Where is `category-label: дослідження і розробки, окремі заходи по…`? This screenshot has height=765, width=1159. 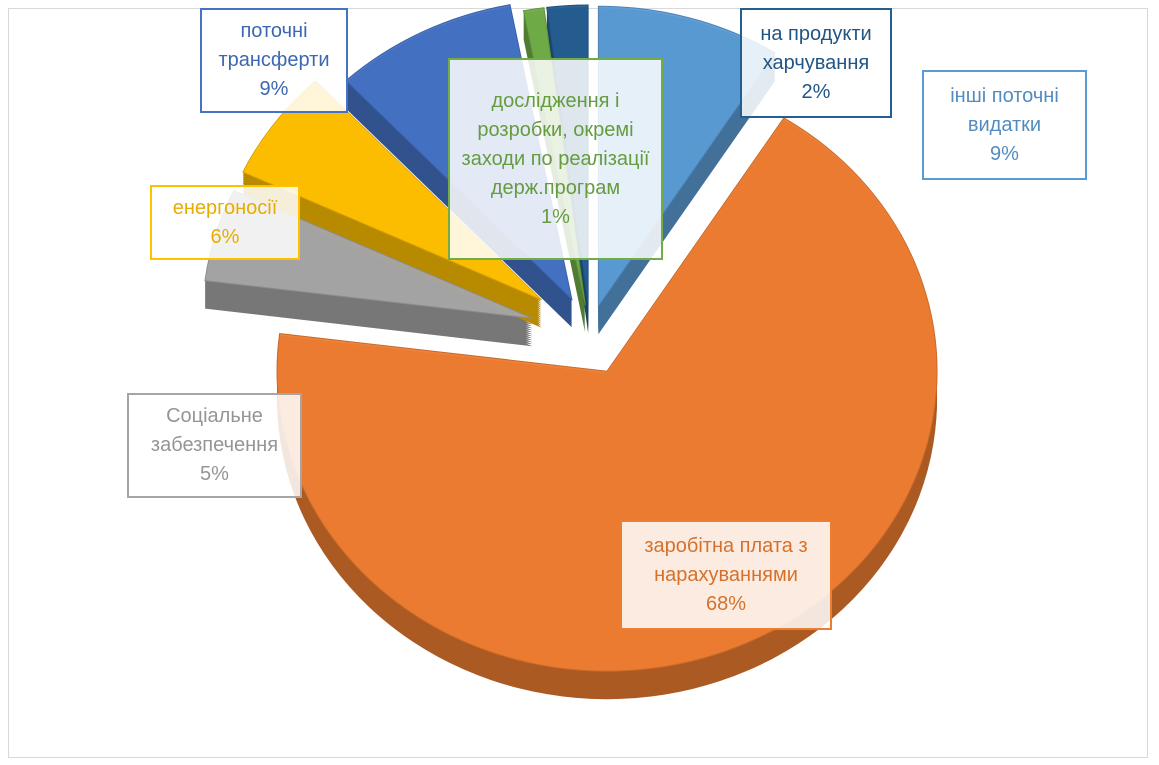
category-label: дослідження і розробки, окремі заходи по… is located at coordinates (555, 144).